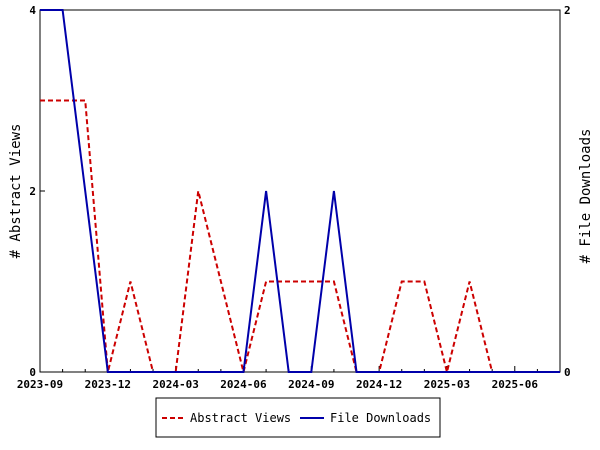  I want to click on y-tick-label: 4, so click(32, 10).